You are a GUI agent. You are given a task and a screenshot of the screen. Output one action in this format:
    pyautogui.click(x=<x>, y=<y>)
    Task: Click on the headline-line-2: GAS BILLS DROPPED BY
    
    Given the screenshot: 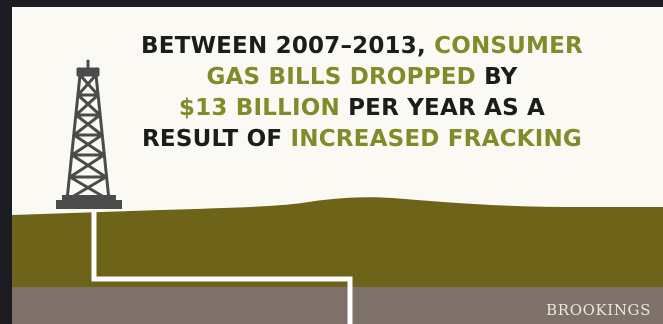 What is the action you would take?
    pyautogui.click(x=362, y=77)
    